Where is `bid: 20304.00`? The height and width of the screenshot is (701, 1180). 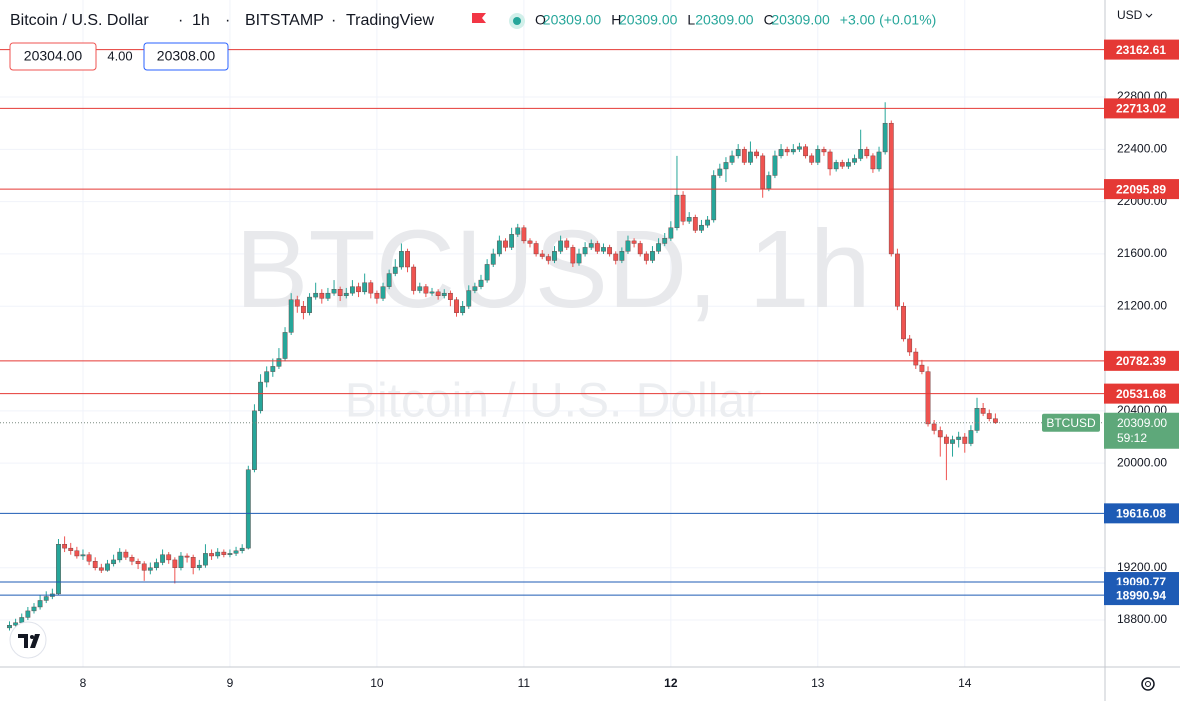 bid: 20304.00 is located at coordinates (53, 56).